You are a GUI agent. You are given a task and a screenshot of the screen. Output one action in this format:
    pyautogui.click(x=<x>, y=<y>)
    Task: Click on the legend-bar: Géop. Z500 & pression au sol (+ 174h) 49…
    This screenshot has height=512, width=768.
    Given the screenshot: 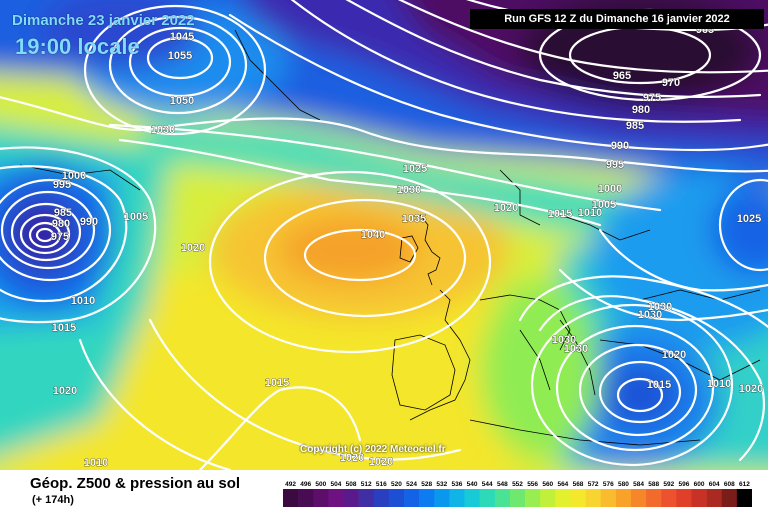 What is the action you would take?
    pyautogui.click(x=384, y=491)
    